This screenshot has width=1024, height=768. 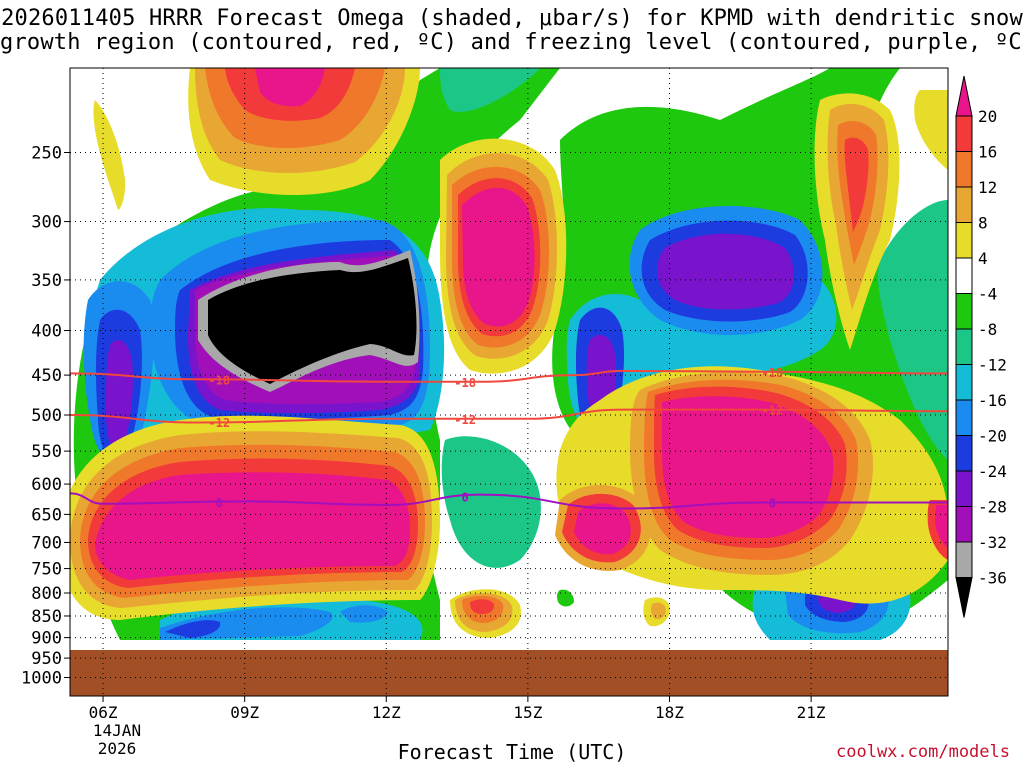 What do you see at coordinates (992, 471) in the screenshot?
I see `colorbar-label: -24` at bounding box center [992, 471].